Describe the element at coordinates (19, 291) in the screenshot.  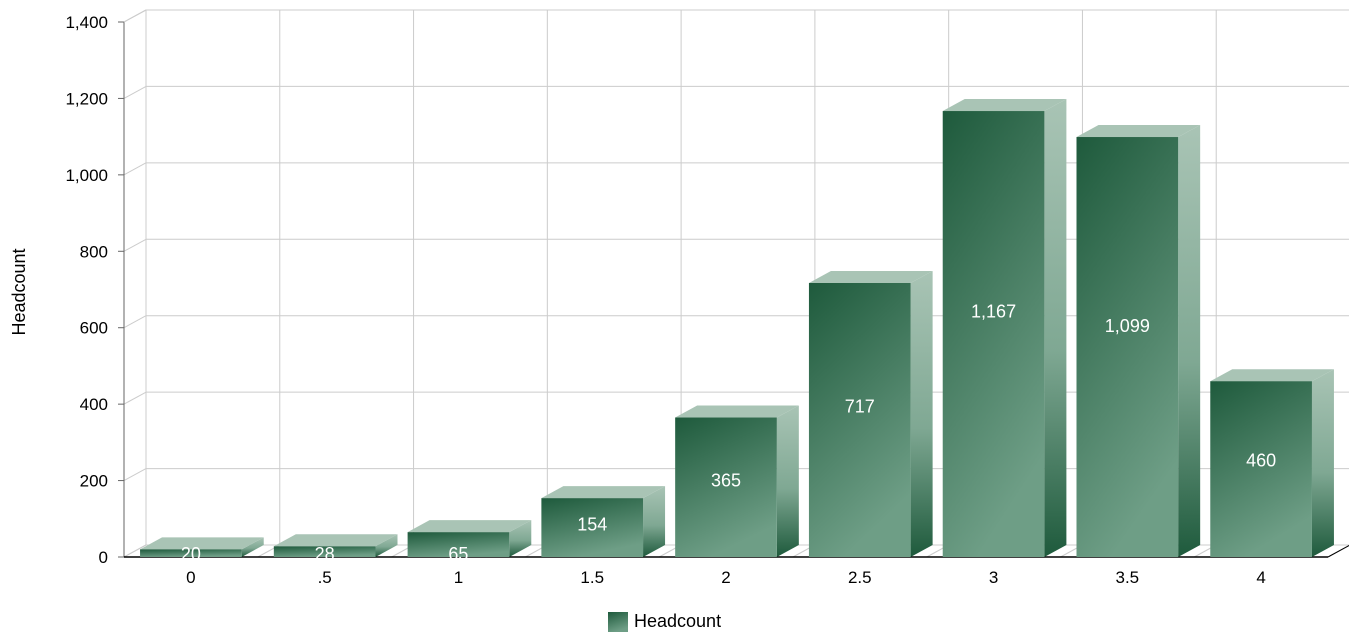
I see `y-axis-title: Headcount` at that location.